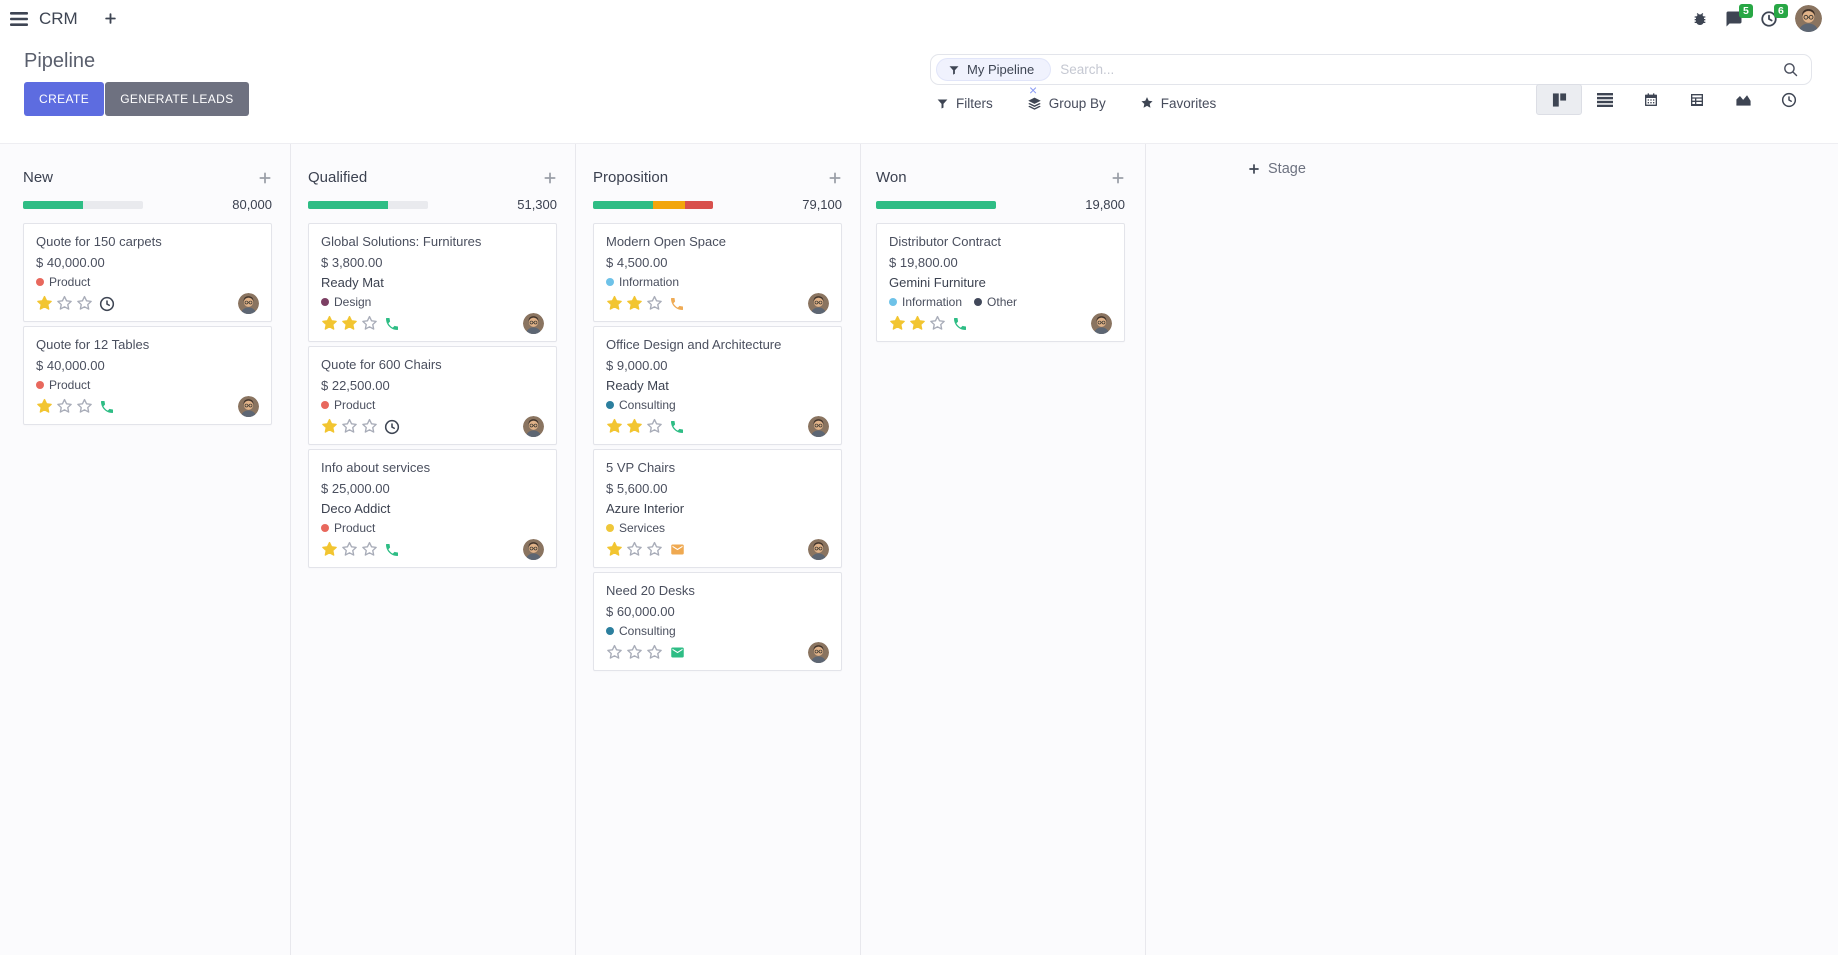 The width and height of the screenshot is (1838, 955). What do you see at coordinates (1739, 15) in the screenshot?
I see `messages-icon: 5` at bounding box center [1739, 15].